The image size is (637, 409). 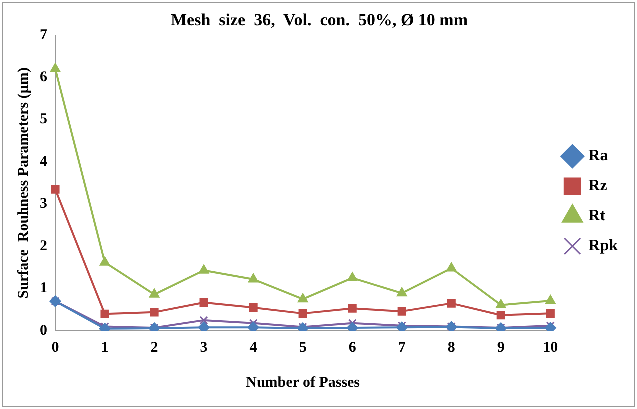 I want to click on legend-label: Ra, so click(x=598, y=156).